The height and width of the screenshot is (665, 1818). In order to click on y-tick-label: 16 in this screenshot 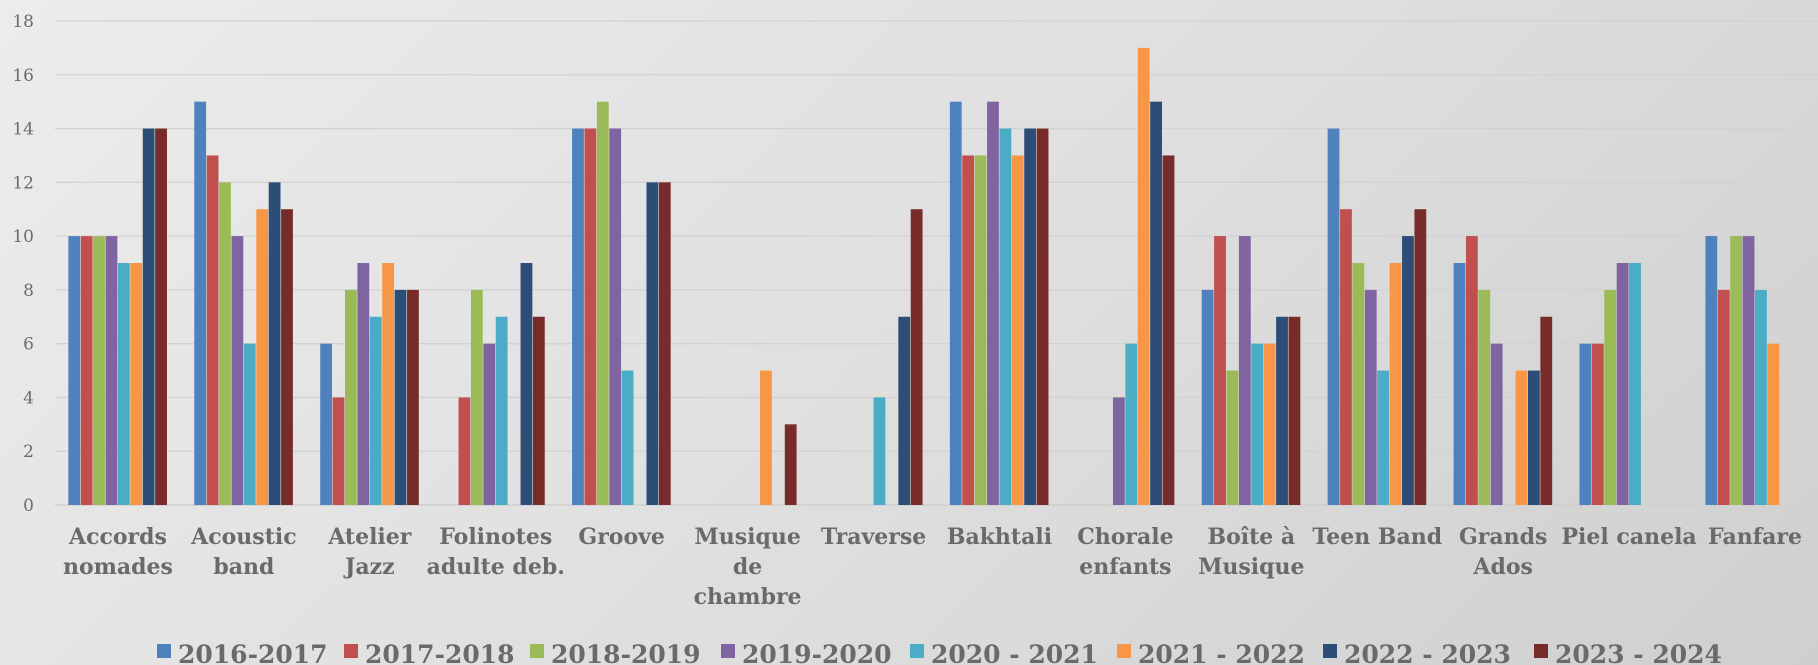, I will do `click(23, 76)`.